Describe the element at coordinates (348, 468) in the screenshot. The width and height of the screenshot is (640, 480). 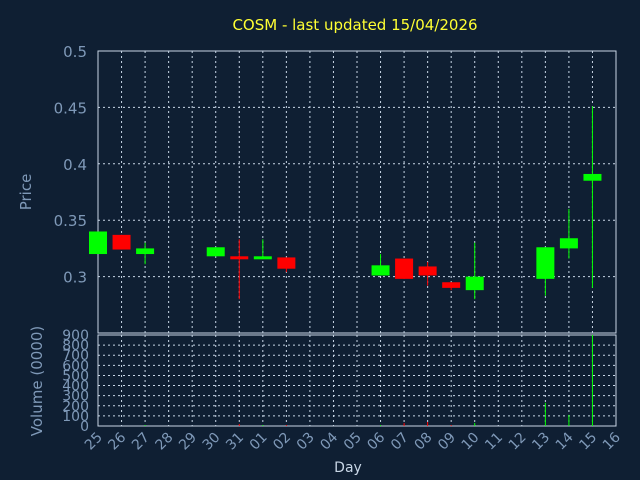
I see `x-axis-label: Day` at that location.